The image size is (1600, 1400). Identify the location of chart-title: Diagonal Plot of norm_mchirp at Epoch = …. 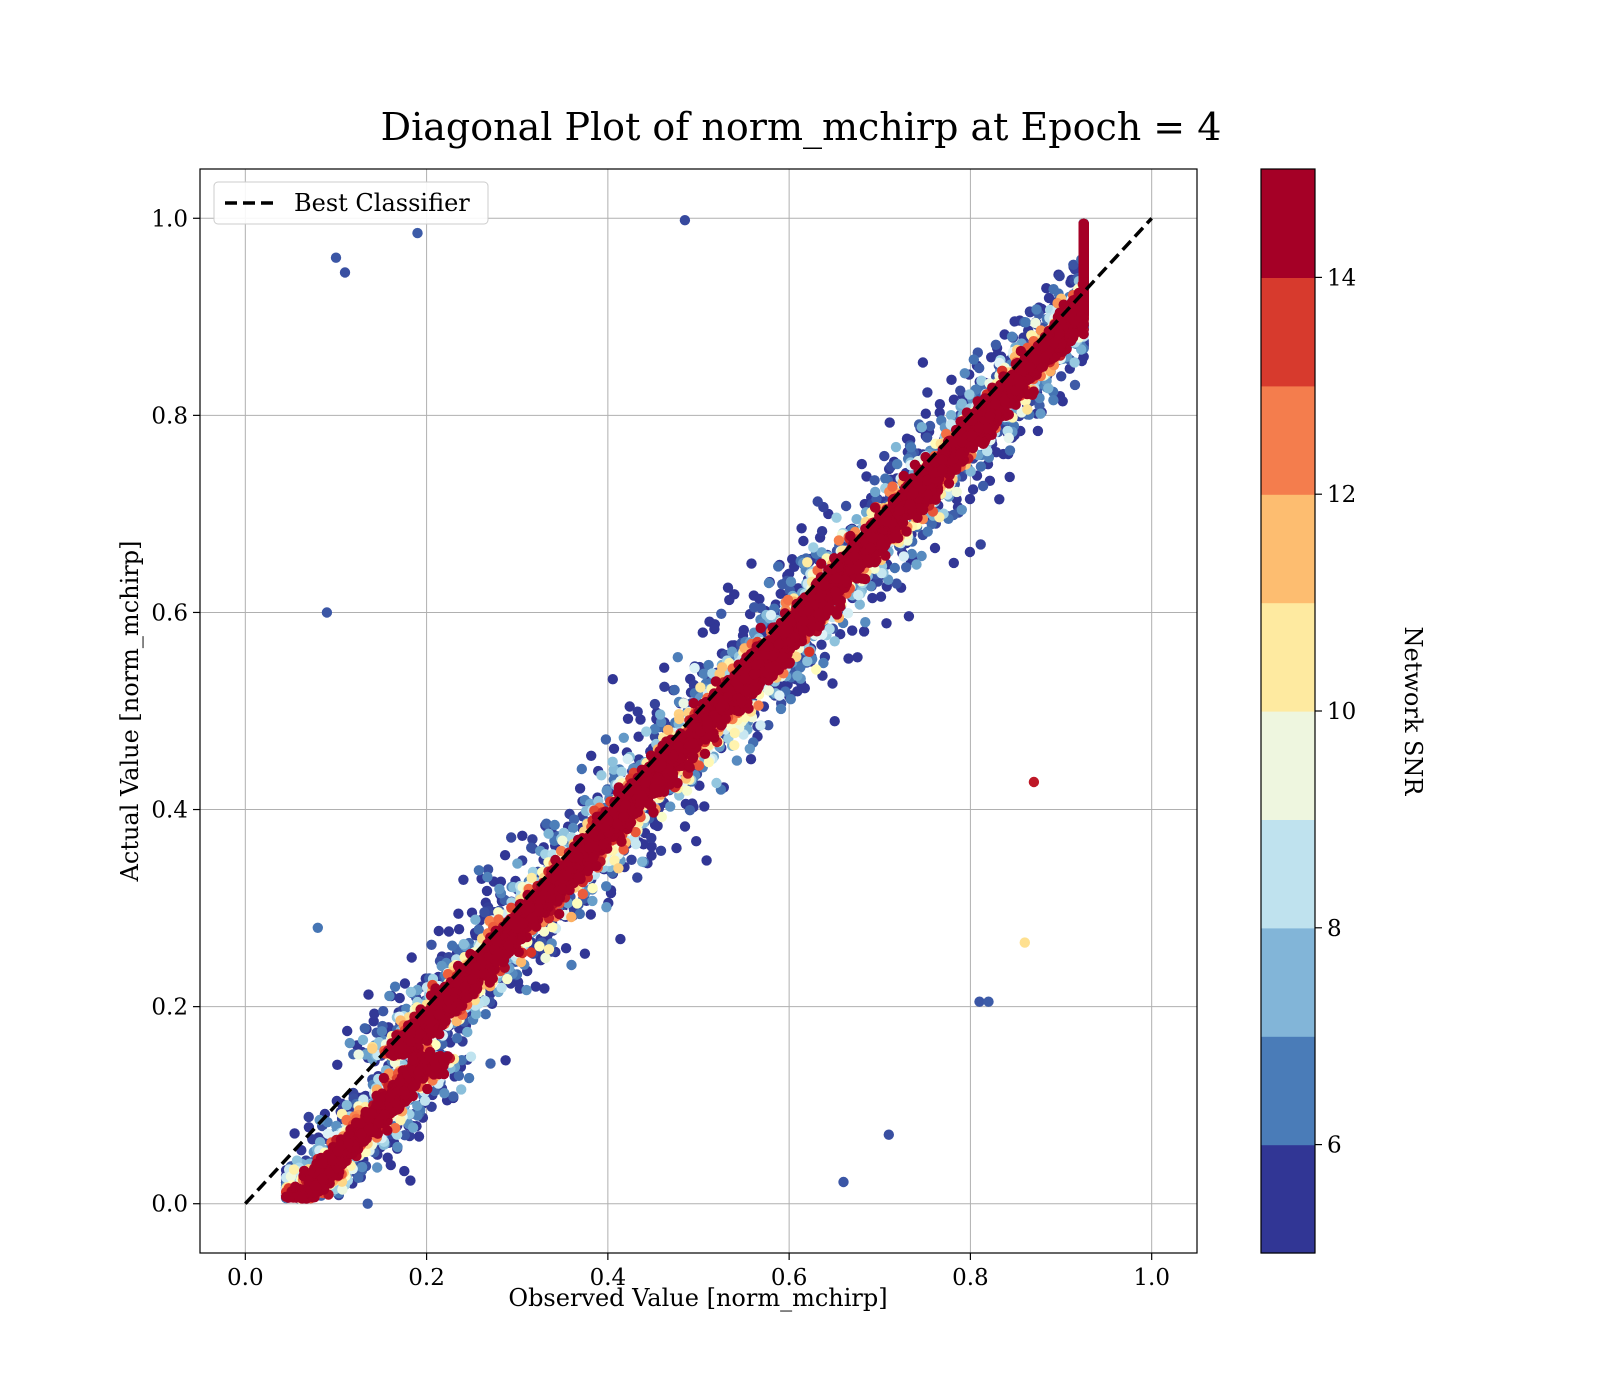
(801, 127).